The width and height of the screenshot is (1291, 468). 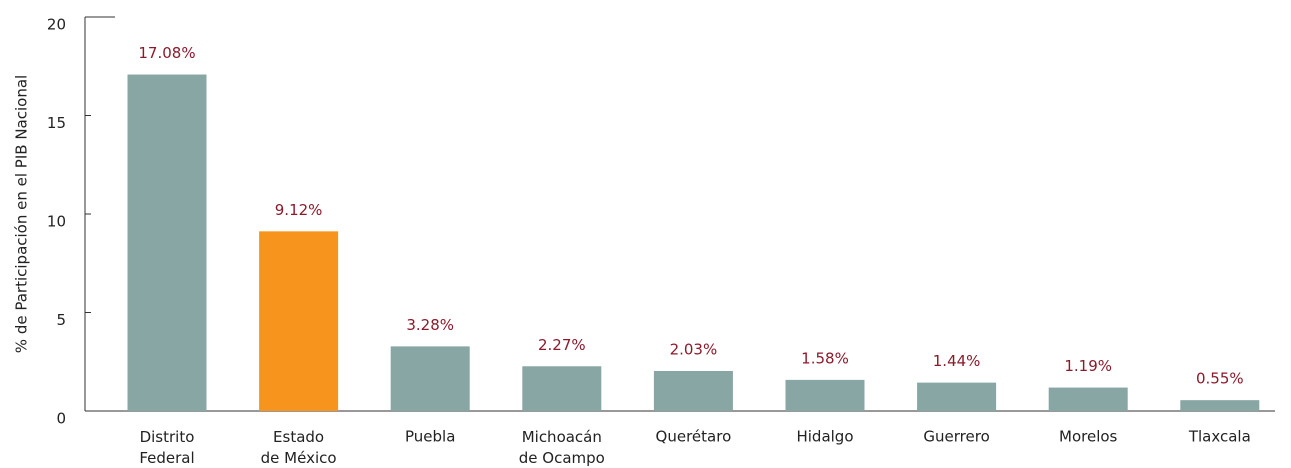 I want to click on y-tick-label: 15, so click(x=56, y=123).